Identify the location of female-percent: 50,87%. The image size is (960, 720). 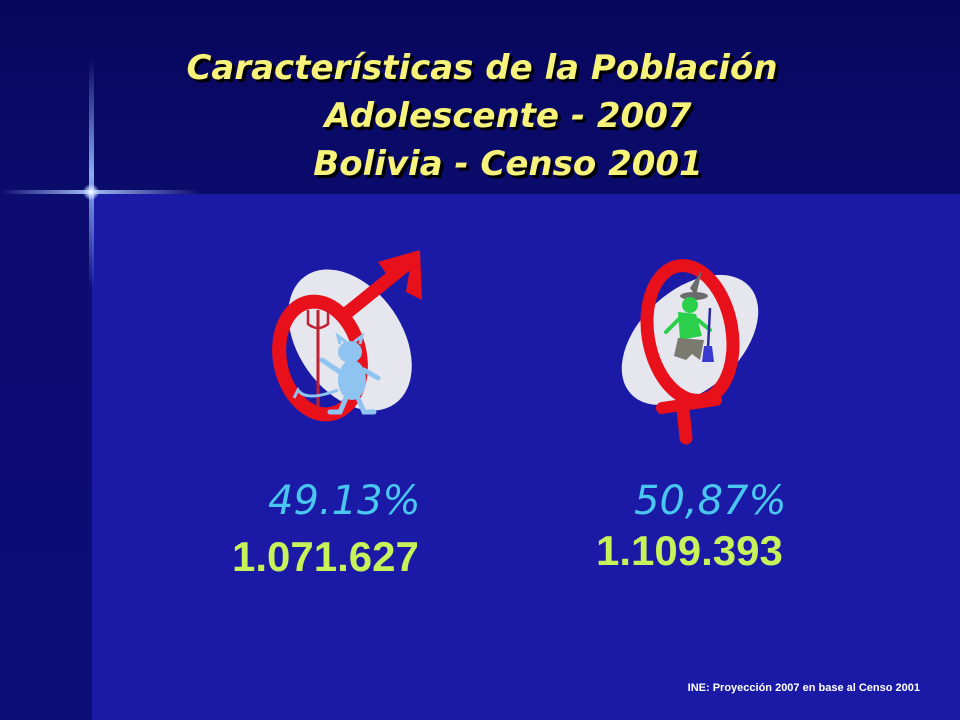
(710, 501).